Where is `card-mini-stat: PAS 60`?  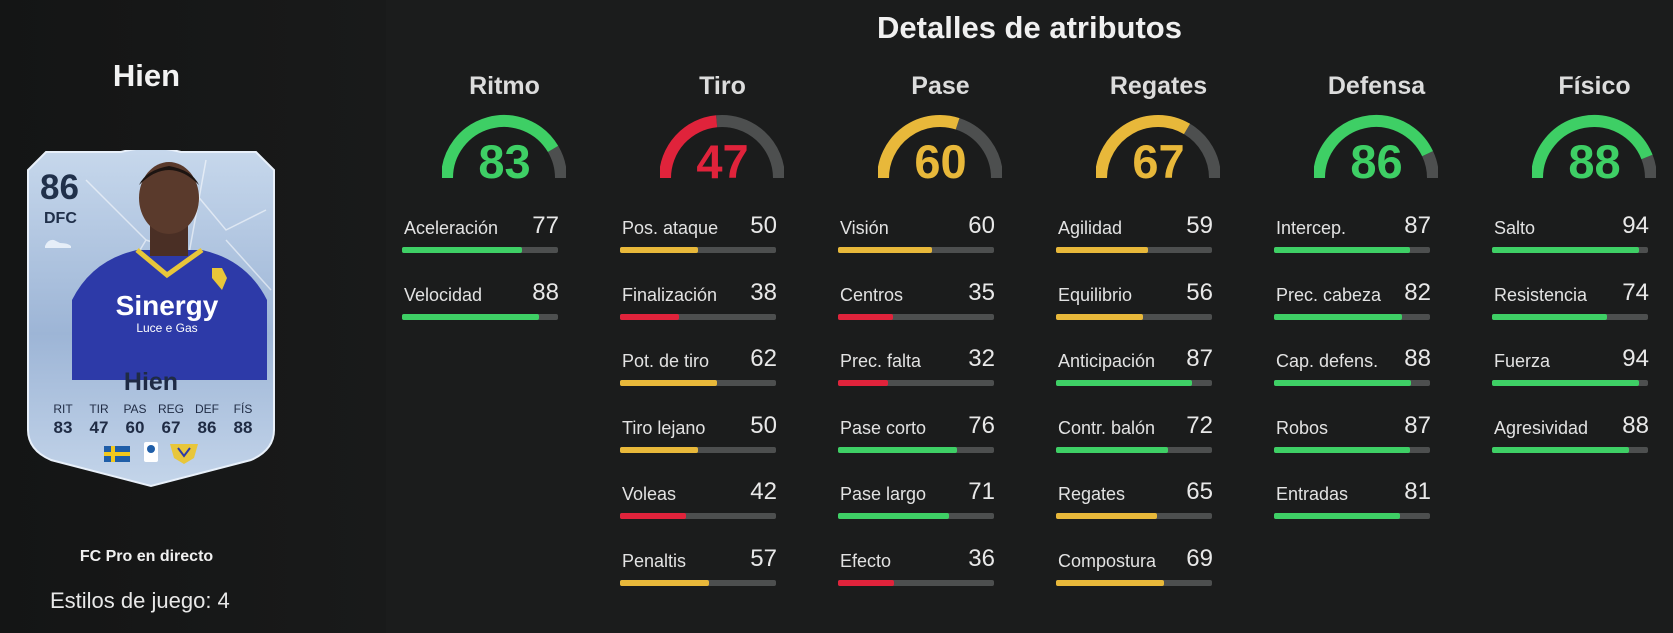
card-mini-stat: PAS 60 is located at coordinates (135, 420).